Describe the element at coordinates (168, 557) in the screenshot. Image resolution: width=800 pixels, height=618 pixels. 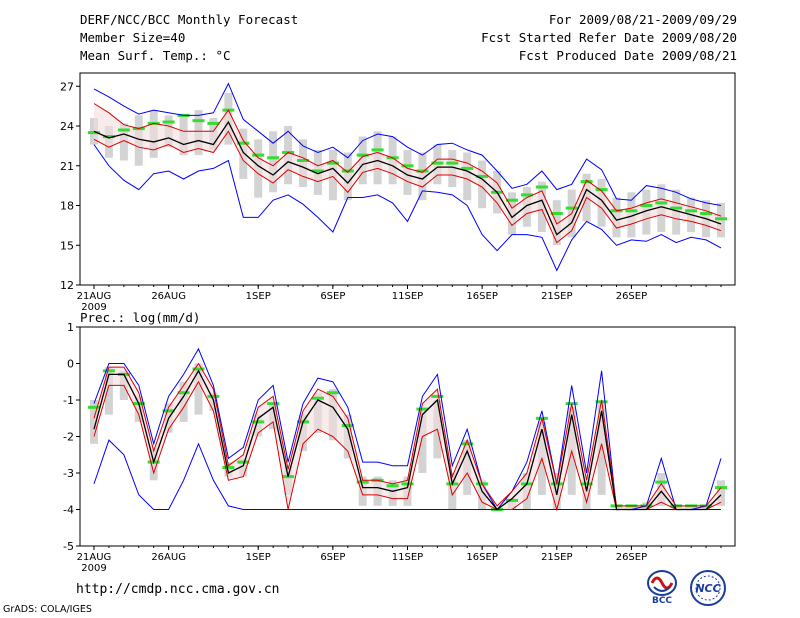
I see `precipitation-x-tick-label: 26AUG` at that location.